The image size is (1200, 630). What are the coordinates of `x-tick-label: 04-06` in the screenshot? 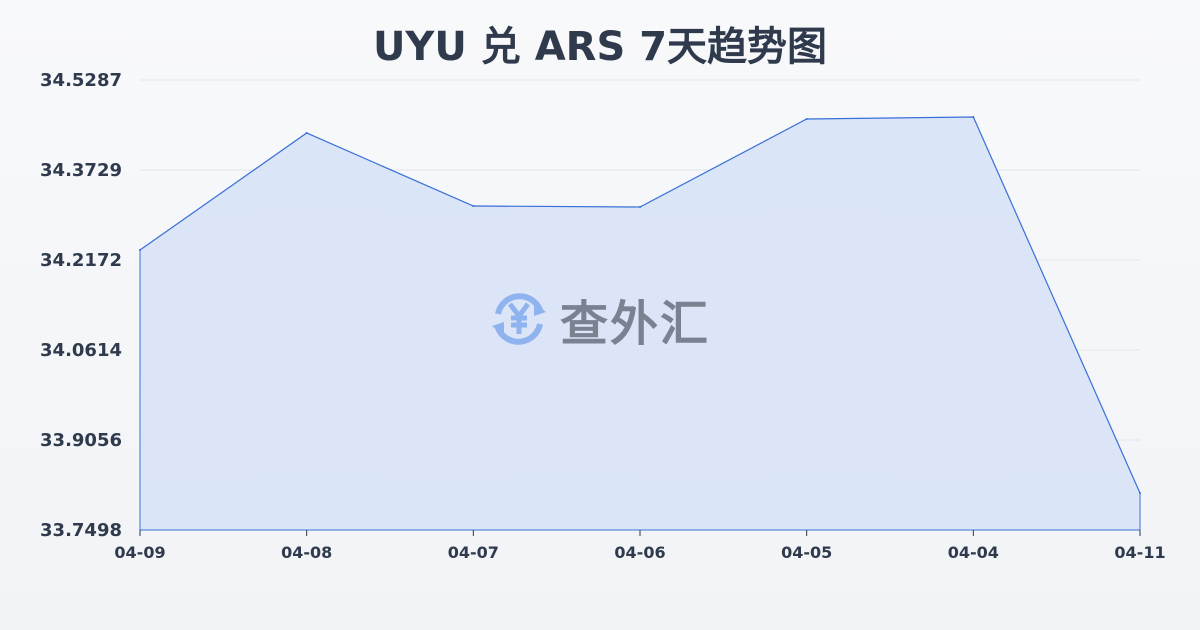 It's located at (639, 552).